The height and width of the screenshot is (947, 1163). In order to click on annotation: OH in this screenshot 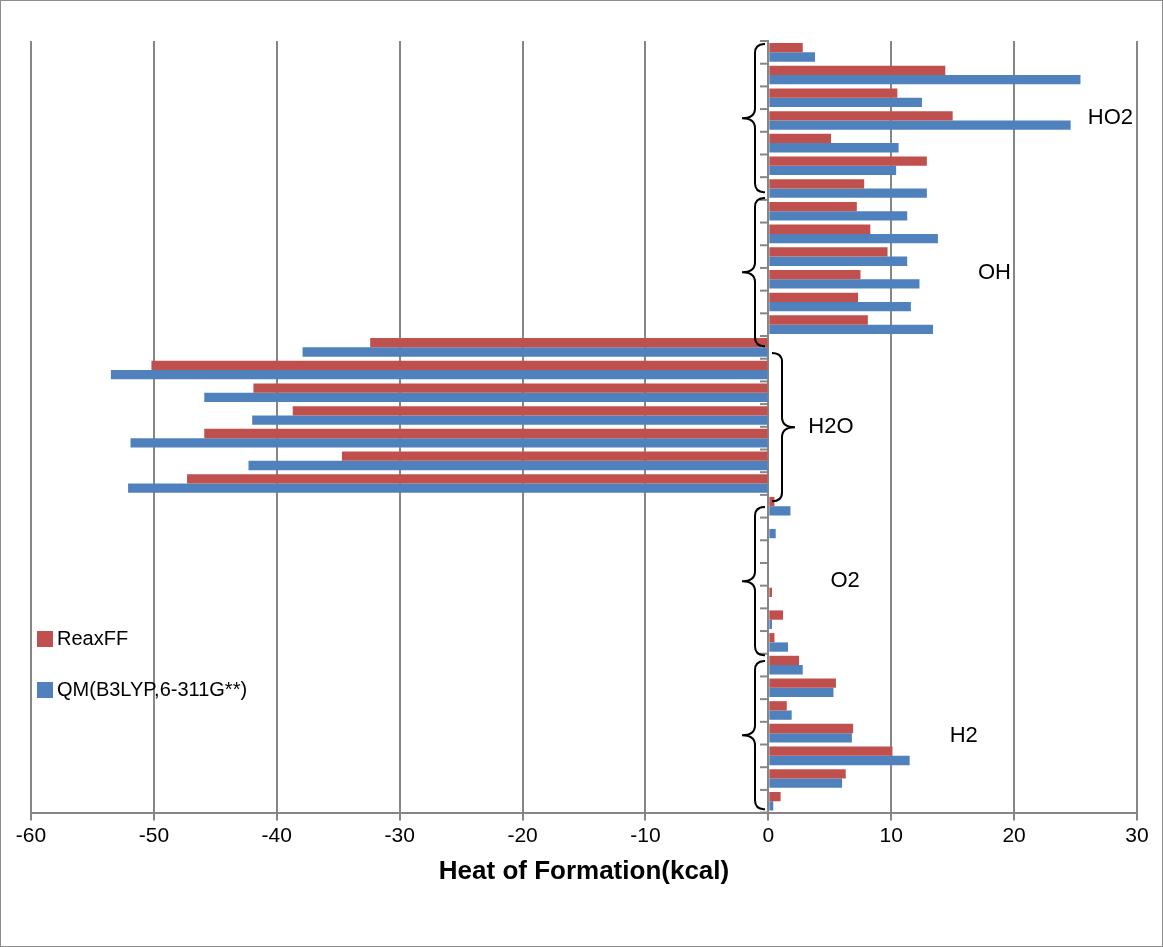, I will do `click(994, 271)`.